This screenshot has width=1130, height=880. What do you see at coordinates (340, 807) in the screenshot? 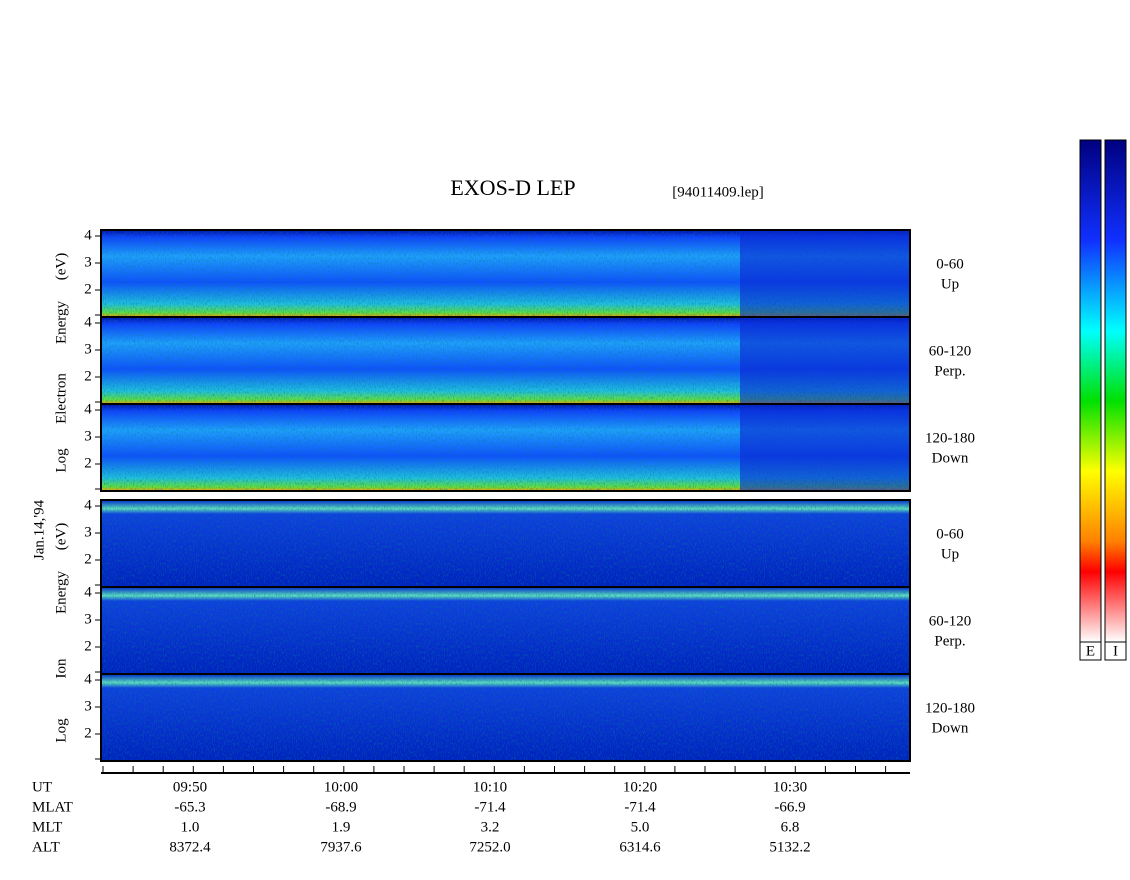
I see `row-value: -68.9` at bounding box center [340, 807].